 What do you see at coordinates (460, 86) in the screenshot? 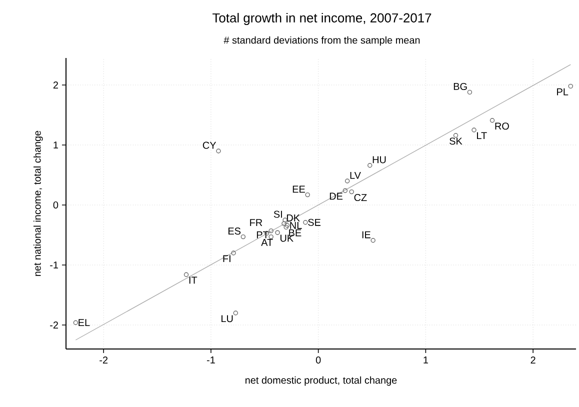
I see `annotation: BG` at bounding box center [460, 86].